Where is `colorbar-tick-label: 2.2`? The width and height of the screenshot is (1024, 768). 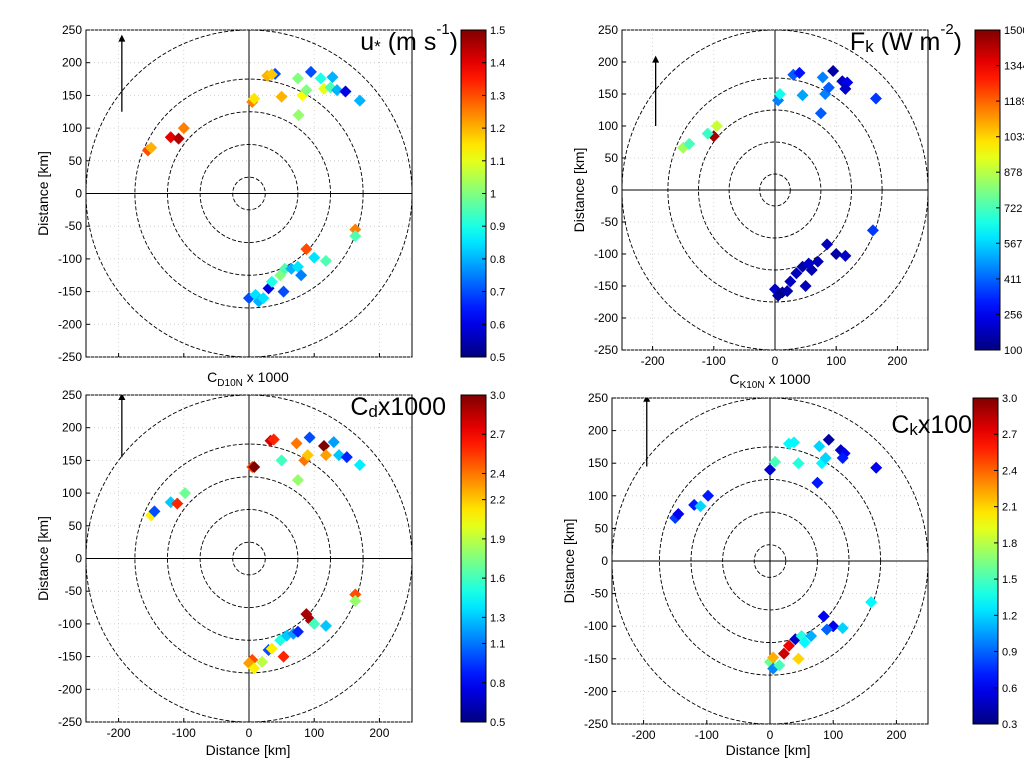
colorbar-tick-label: 2.2 is located at coordinates (497, 501).